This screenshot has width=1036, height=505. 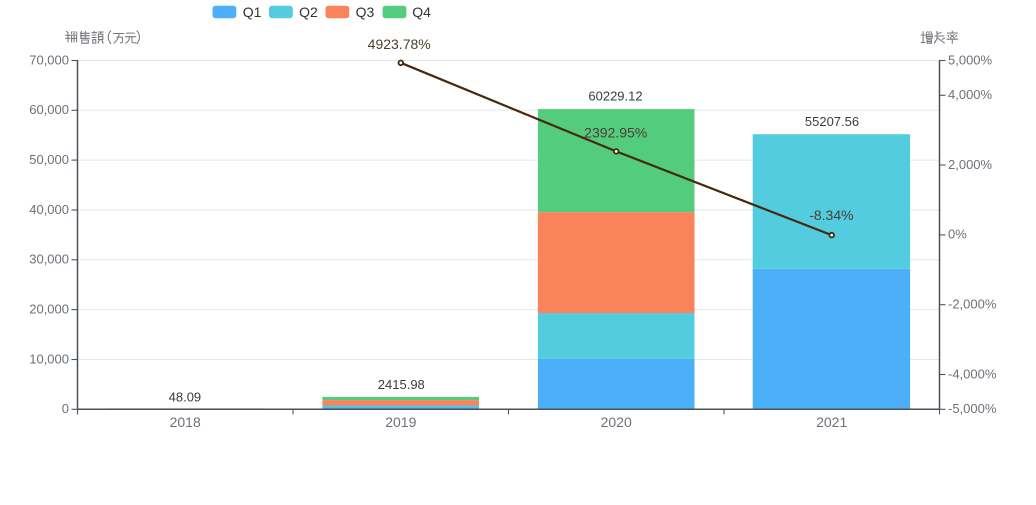 What do you see at coordinates (972, 408) in the screenshot?
I see `svg-text: -5,000%` at bounding box center [972, 408].